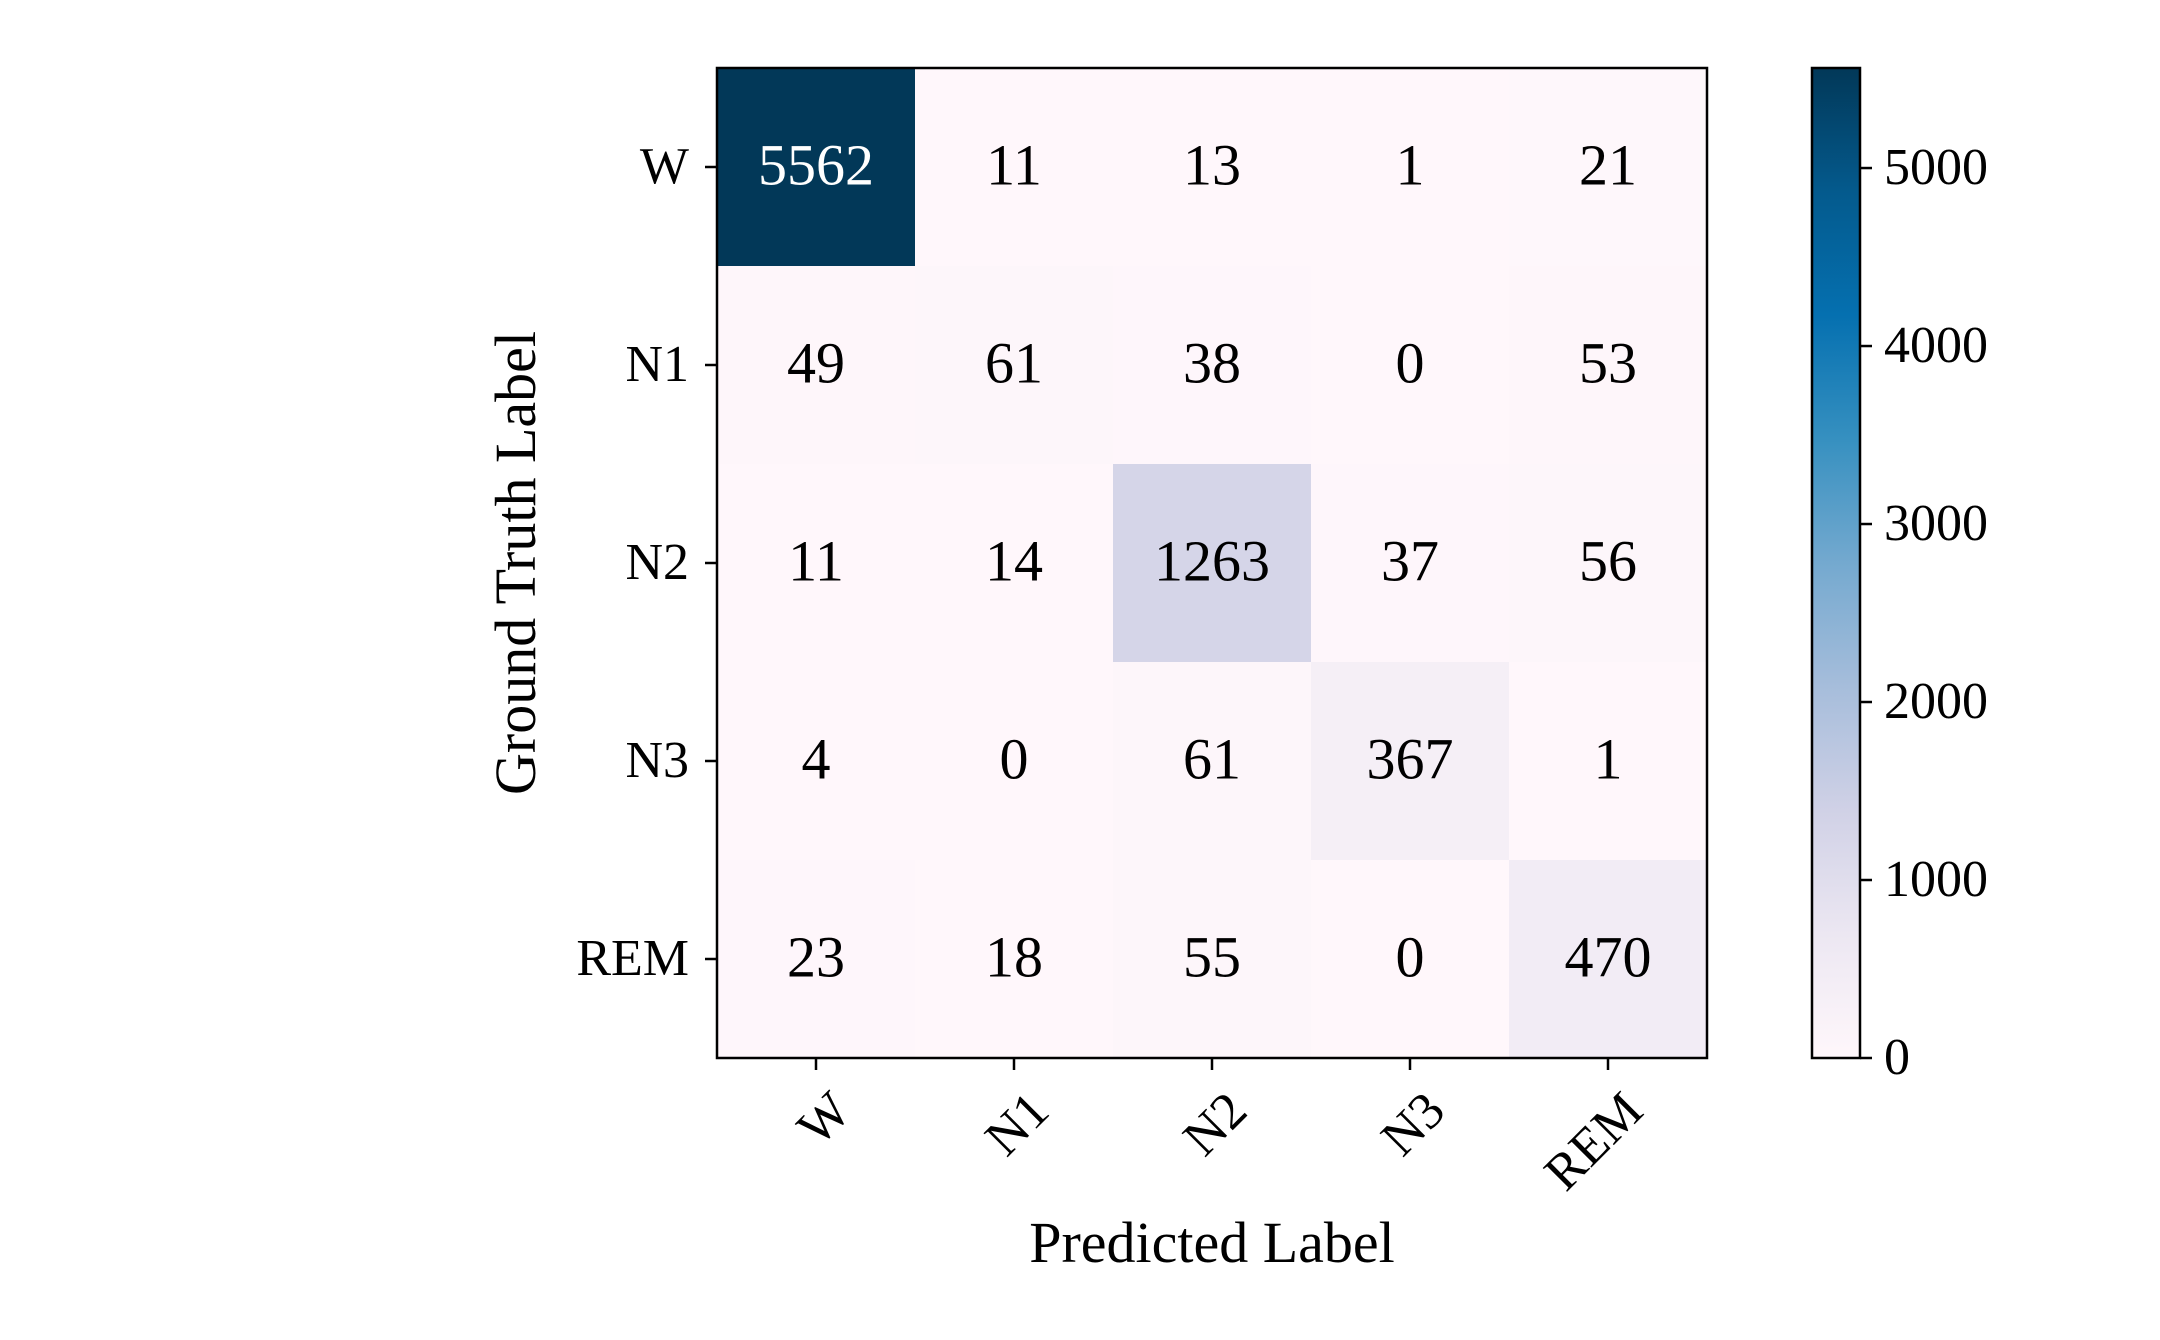 The width and height of the screenshot is (2160, 1340). I want to click on cell-value-label: 55, so click(1212, 956).